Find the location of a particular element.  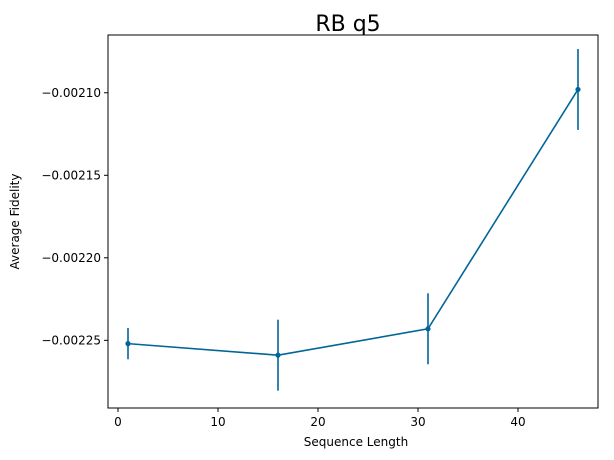

y-tick-label: −0.00215 is located at coordinates (71, 175).